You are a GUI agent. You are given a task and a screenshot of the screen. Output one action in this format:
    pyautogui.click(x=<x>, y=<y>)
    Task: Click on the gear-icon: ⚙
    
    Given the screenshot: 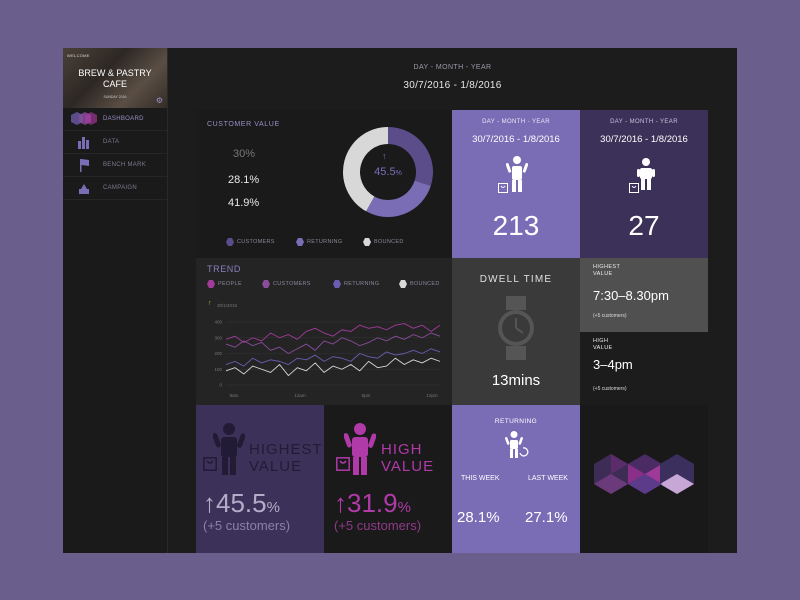 What is the action you would take?
    pyautogui.click(x=159, y=100)
    